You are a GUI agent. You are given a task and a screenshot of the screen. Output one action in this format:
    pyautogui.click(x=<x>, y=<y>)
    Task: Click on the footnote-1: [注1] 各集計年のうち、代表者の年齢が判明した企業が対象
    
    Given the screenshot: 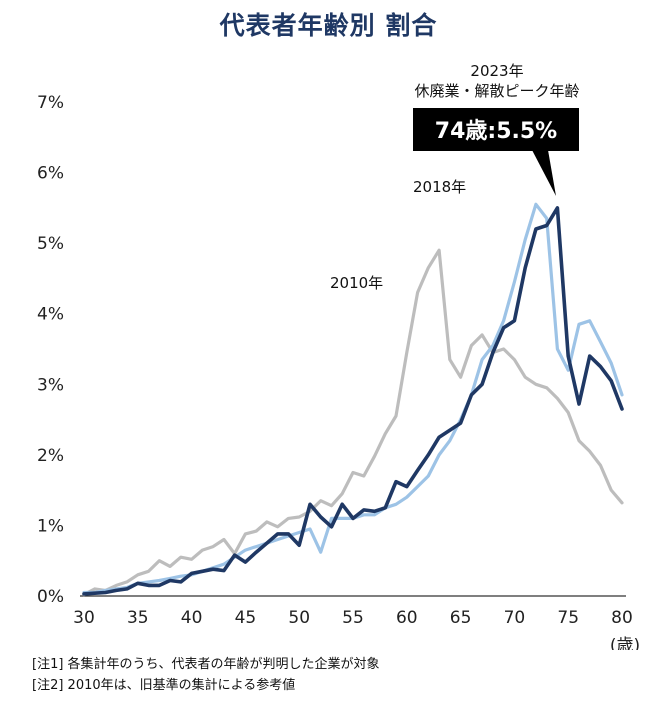 What is the action you would take?
    pyautogui.click(x=206, y=664)
    